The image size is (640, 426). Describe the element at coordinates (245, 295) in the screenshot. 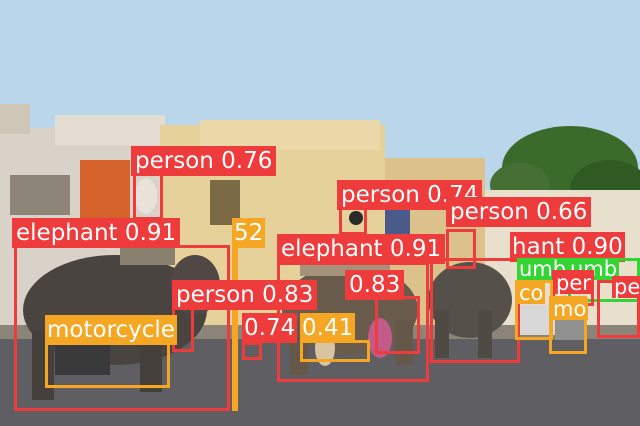

I see `person-label: person 0.83` at that location.